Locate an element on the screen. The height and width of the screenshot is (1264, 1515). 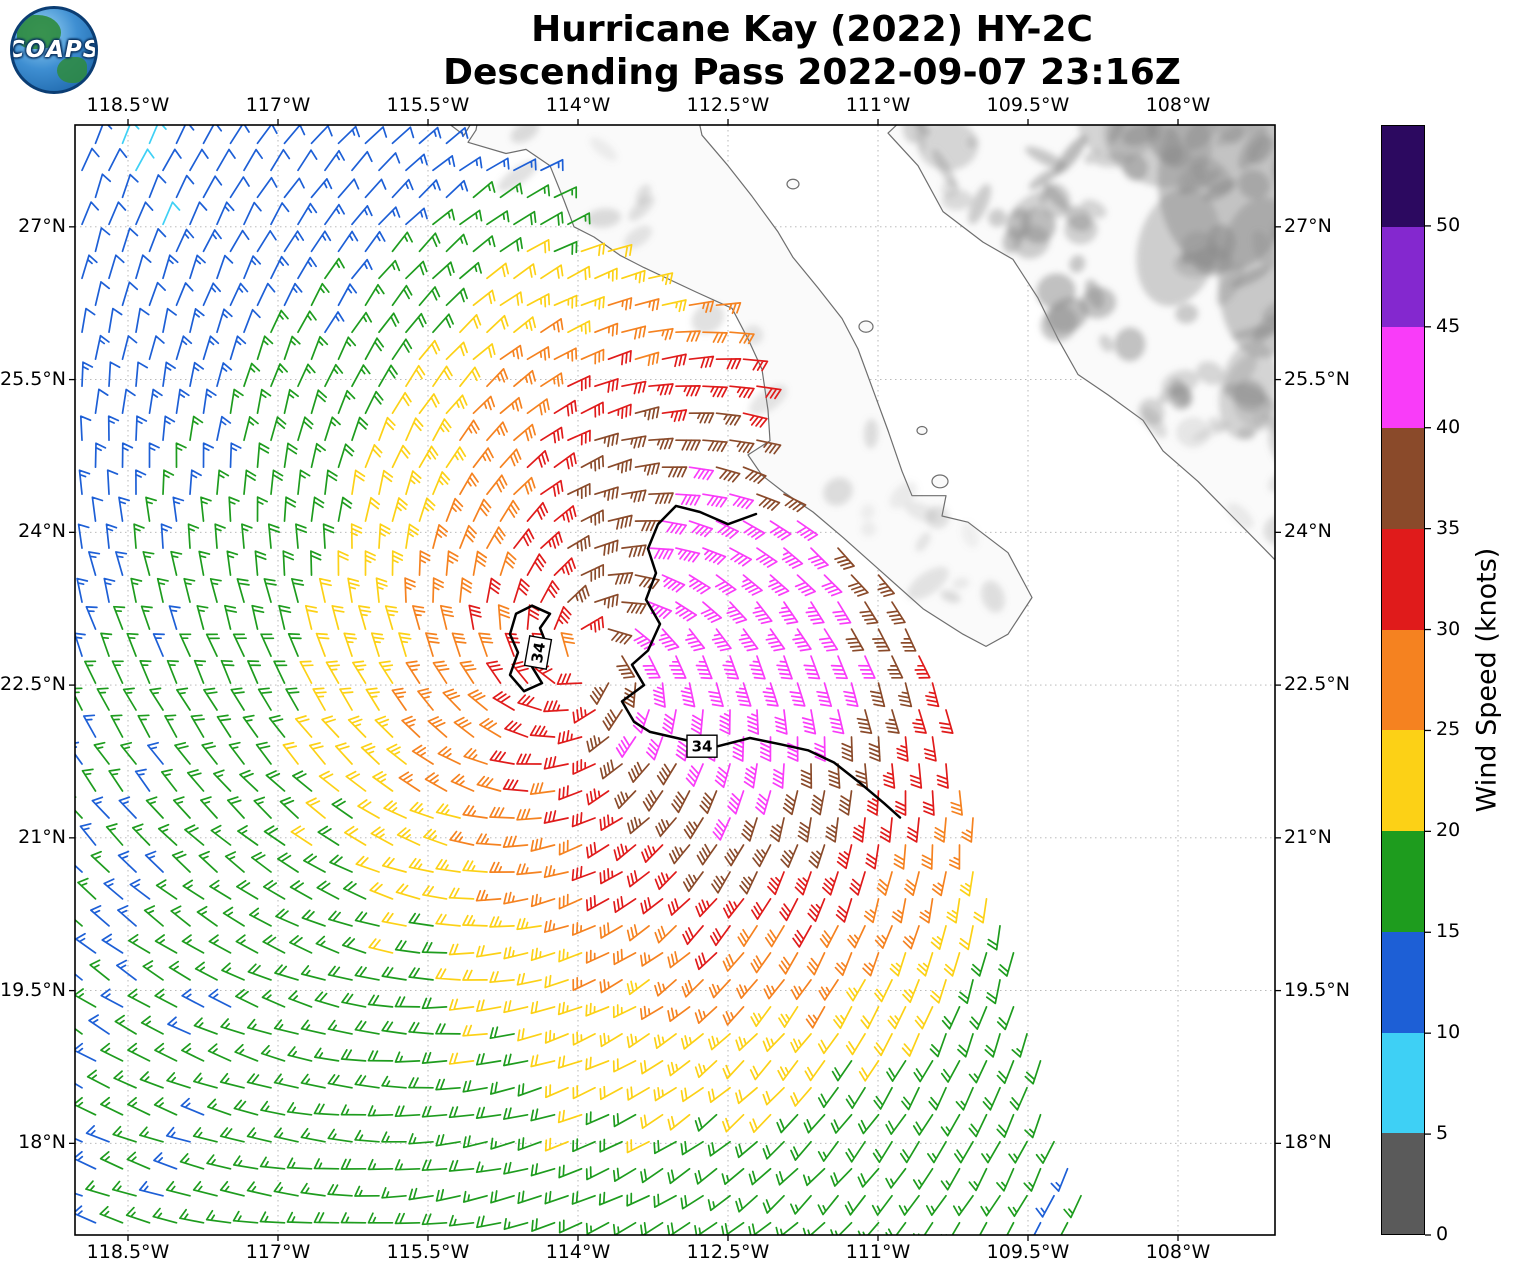
colorbar-tick-label: 35 is located at coordinates (1448, 527).